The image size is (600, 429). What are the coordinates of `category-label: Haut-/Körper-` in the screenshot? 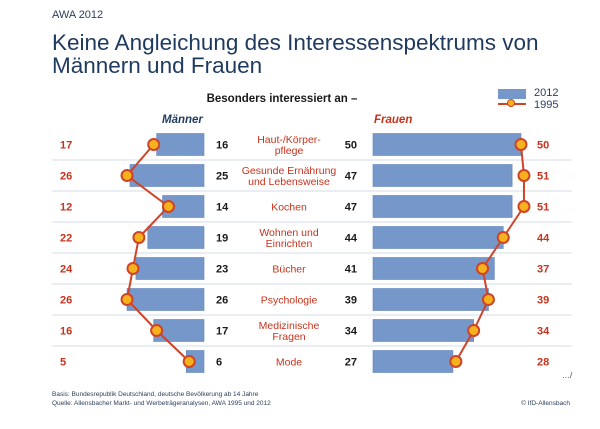 It's located at (289, 140).